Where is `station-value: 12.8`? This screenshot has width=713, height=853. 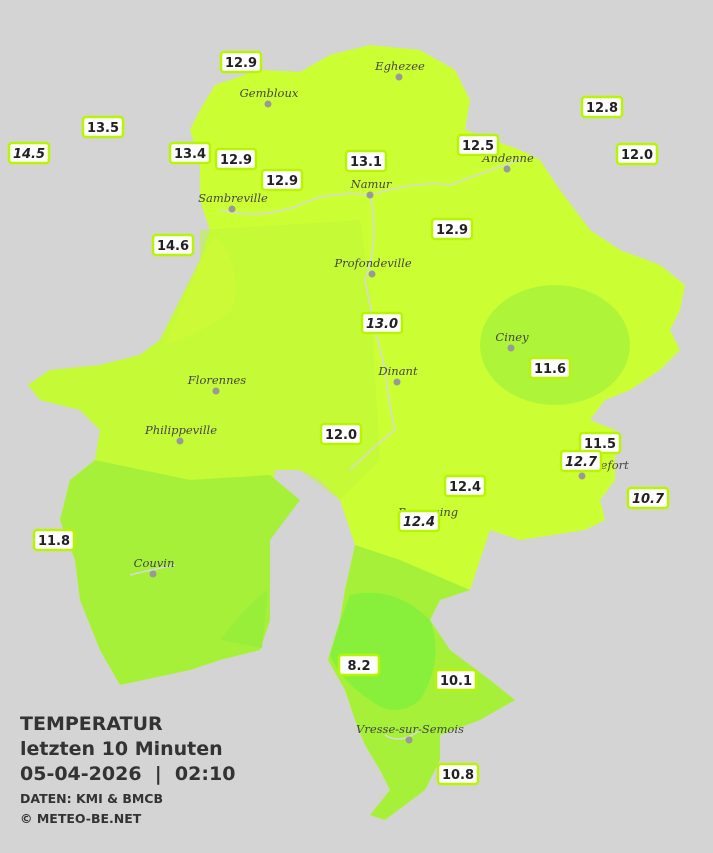 station-value: 12.8 is located at coordinates (602, 108).